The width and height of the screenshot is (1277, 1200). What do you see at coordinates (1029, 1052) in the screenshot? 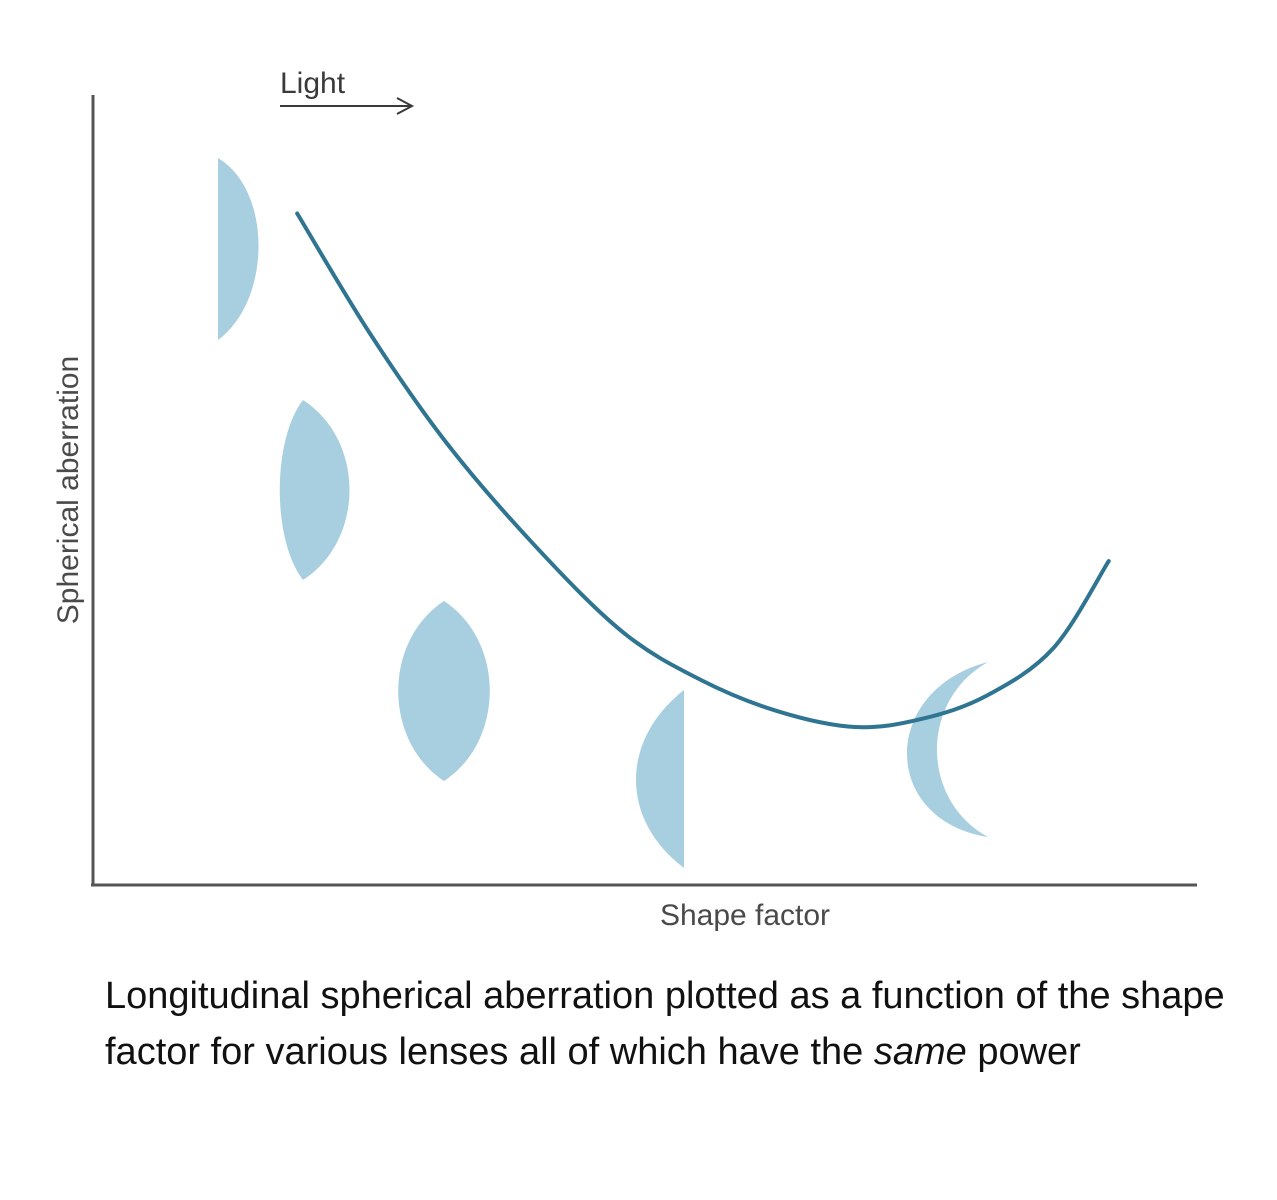
I see `caption-tail: power` at bounding box center [1029, 1052].